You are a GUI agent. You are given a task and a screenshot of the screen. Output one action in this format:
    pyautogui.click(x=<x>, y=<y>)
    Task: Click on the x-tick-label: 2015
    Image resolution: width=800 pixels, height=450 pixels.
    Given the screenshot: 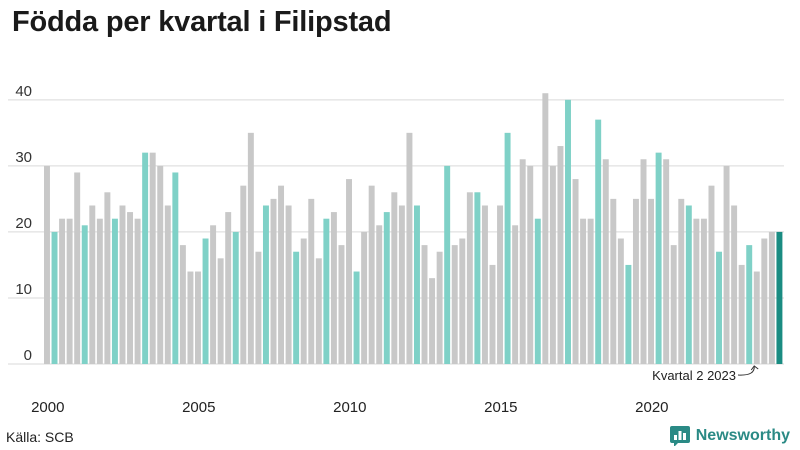 What is the action you would take?
    pyautogui.click(x=500, y=407)
    